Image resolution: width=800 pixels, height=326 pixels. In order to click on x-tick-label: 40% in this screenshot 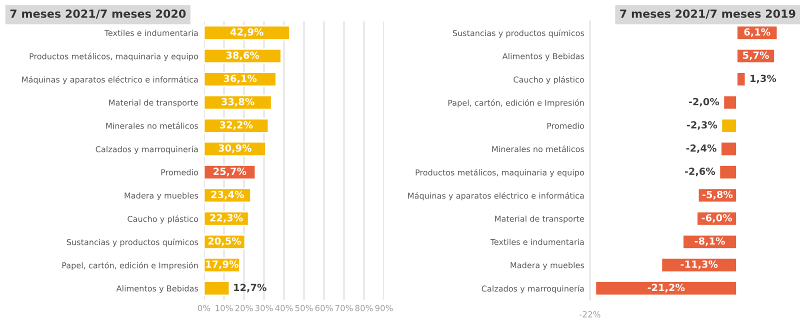, I will do `click(284, 308)`.